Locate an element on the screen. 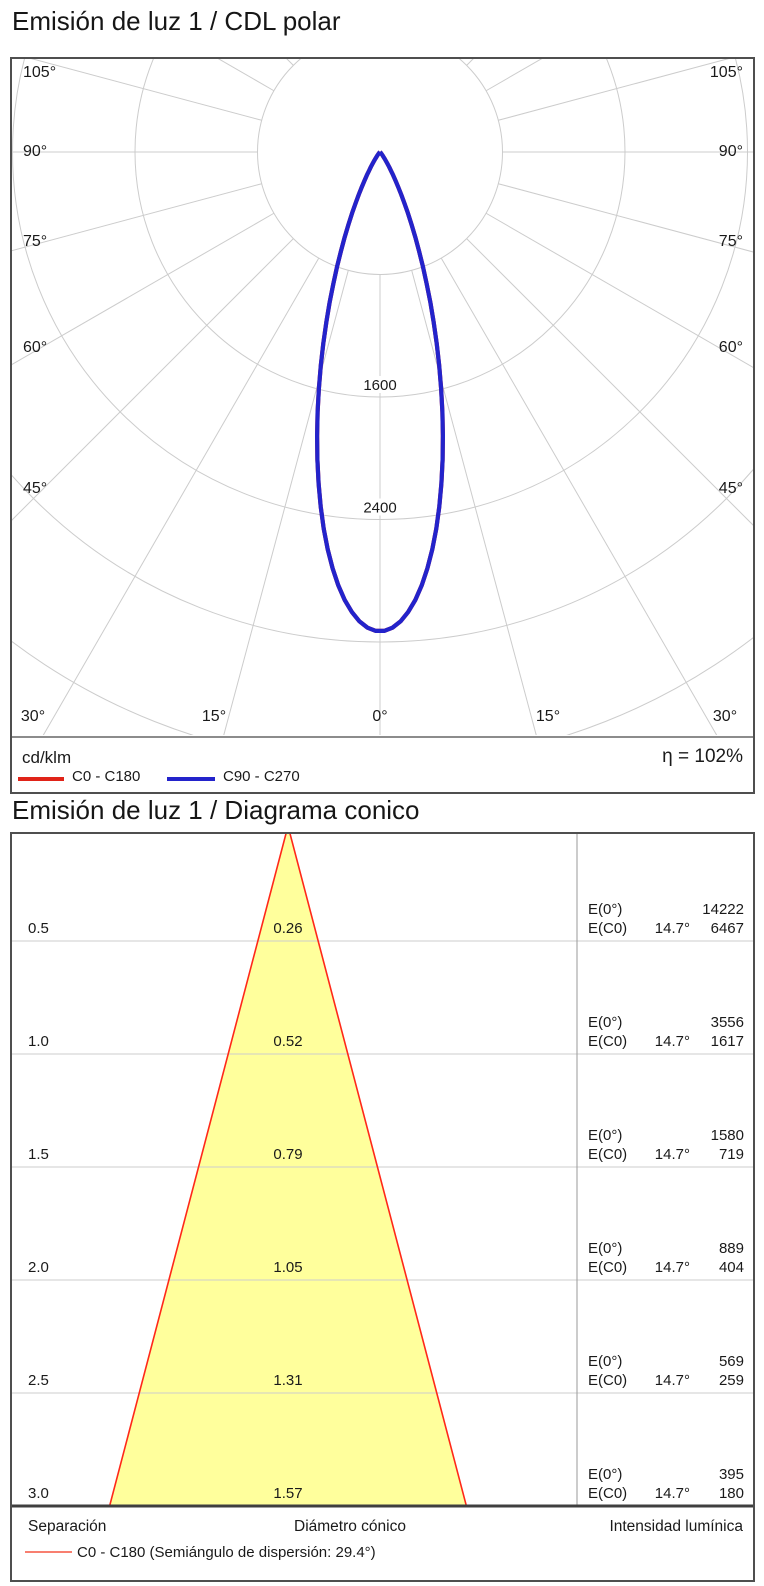 This screenshot has width=764, height=1586. light-output-ratio: η = 102% is located at coordinates (702, 756).